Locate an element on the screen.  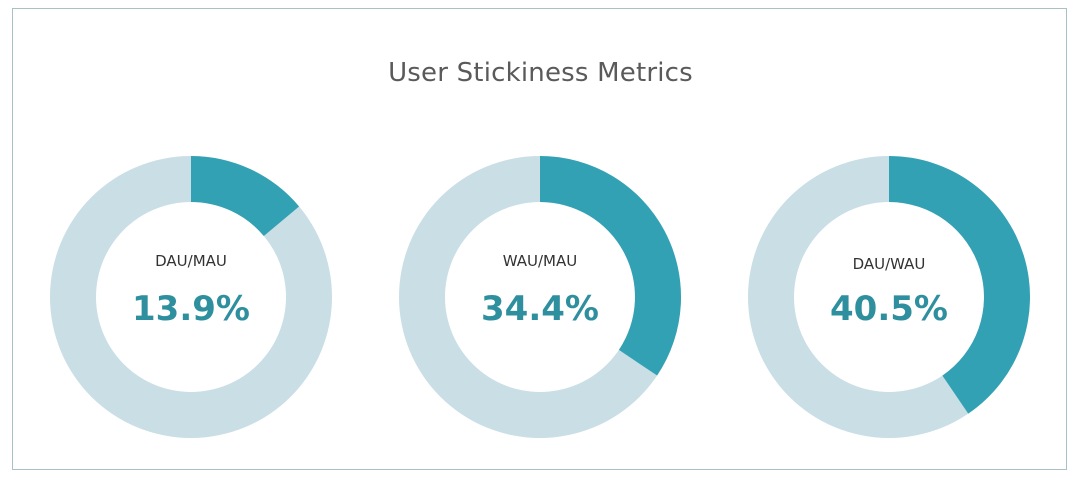
chart-title: User Stickiness Metrics is located at coordinates (540, 73).